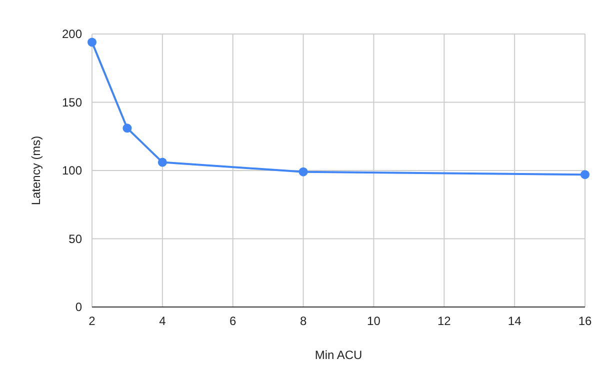 The image size is (600, 371). Describe the element at coordinates (374, 321) in the screenshot. I see `x-tick-label: 10` at that location.